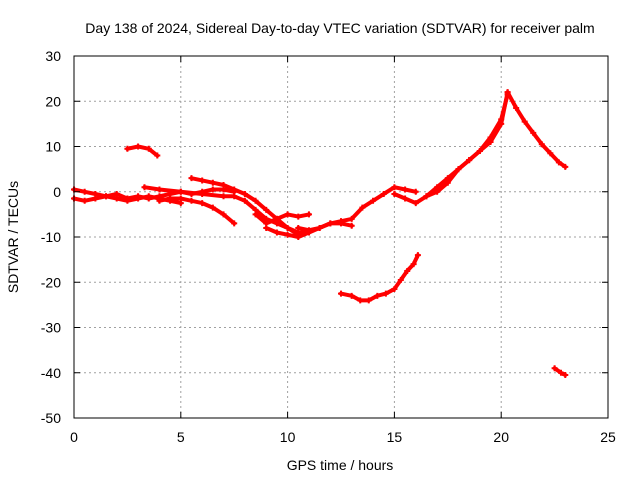  What do you see at coordinates (51, 282) in the screenshot?
I see `y-tick-label: -20` at bounding box center [51, 282].